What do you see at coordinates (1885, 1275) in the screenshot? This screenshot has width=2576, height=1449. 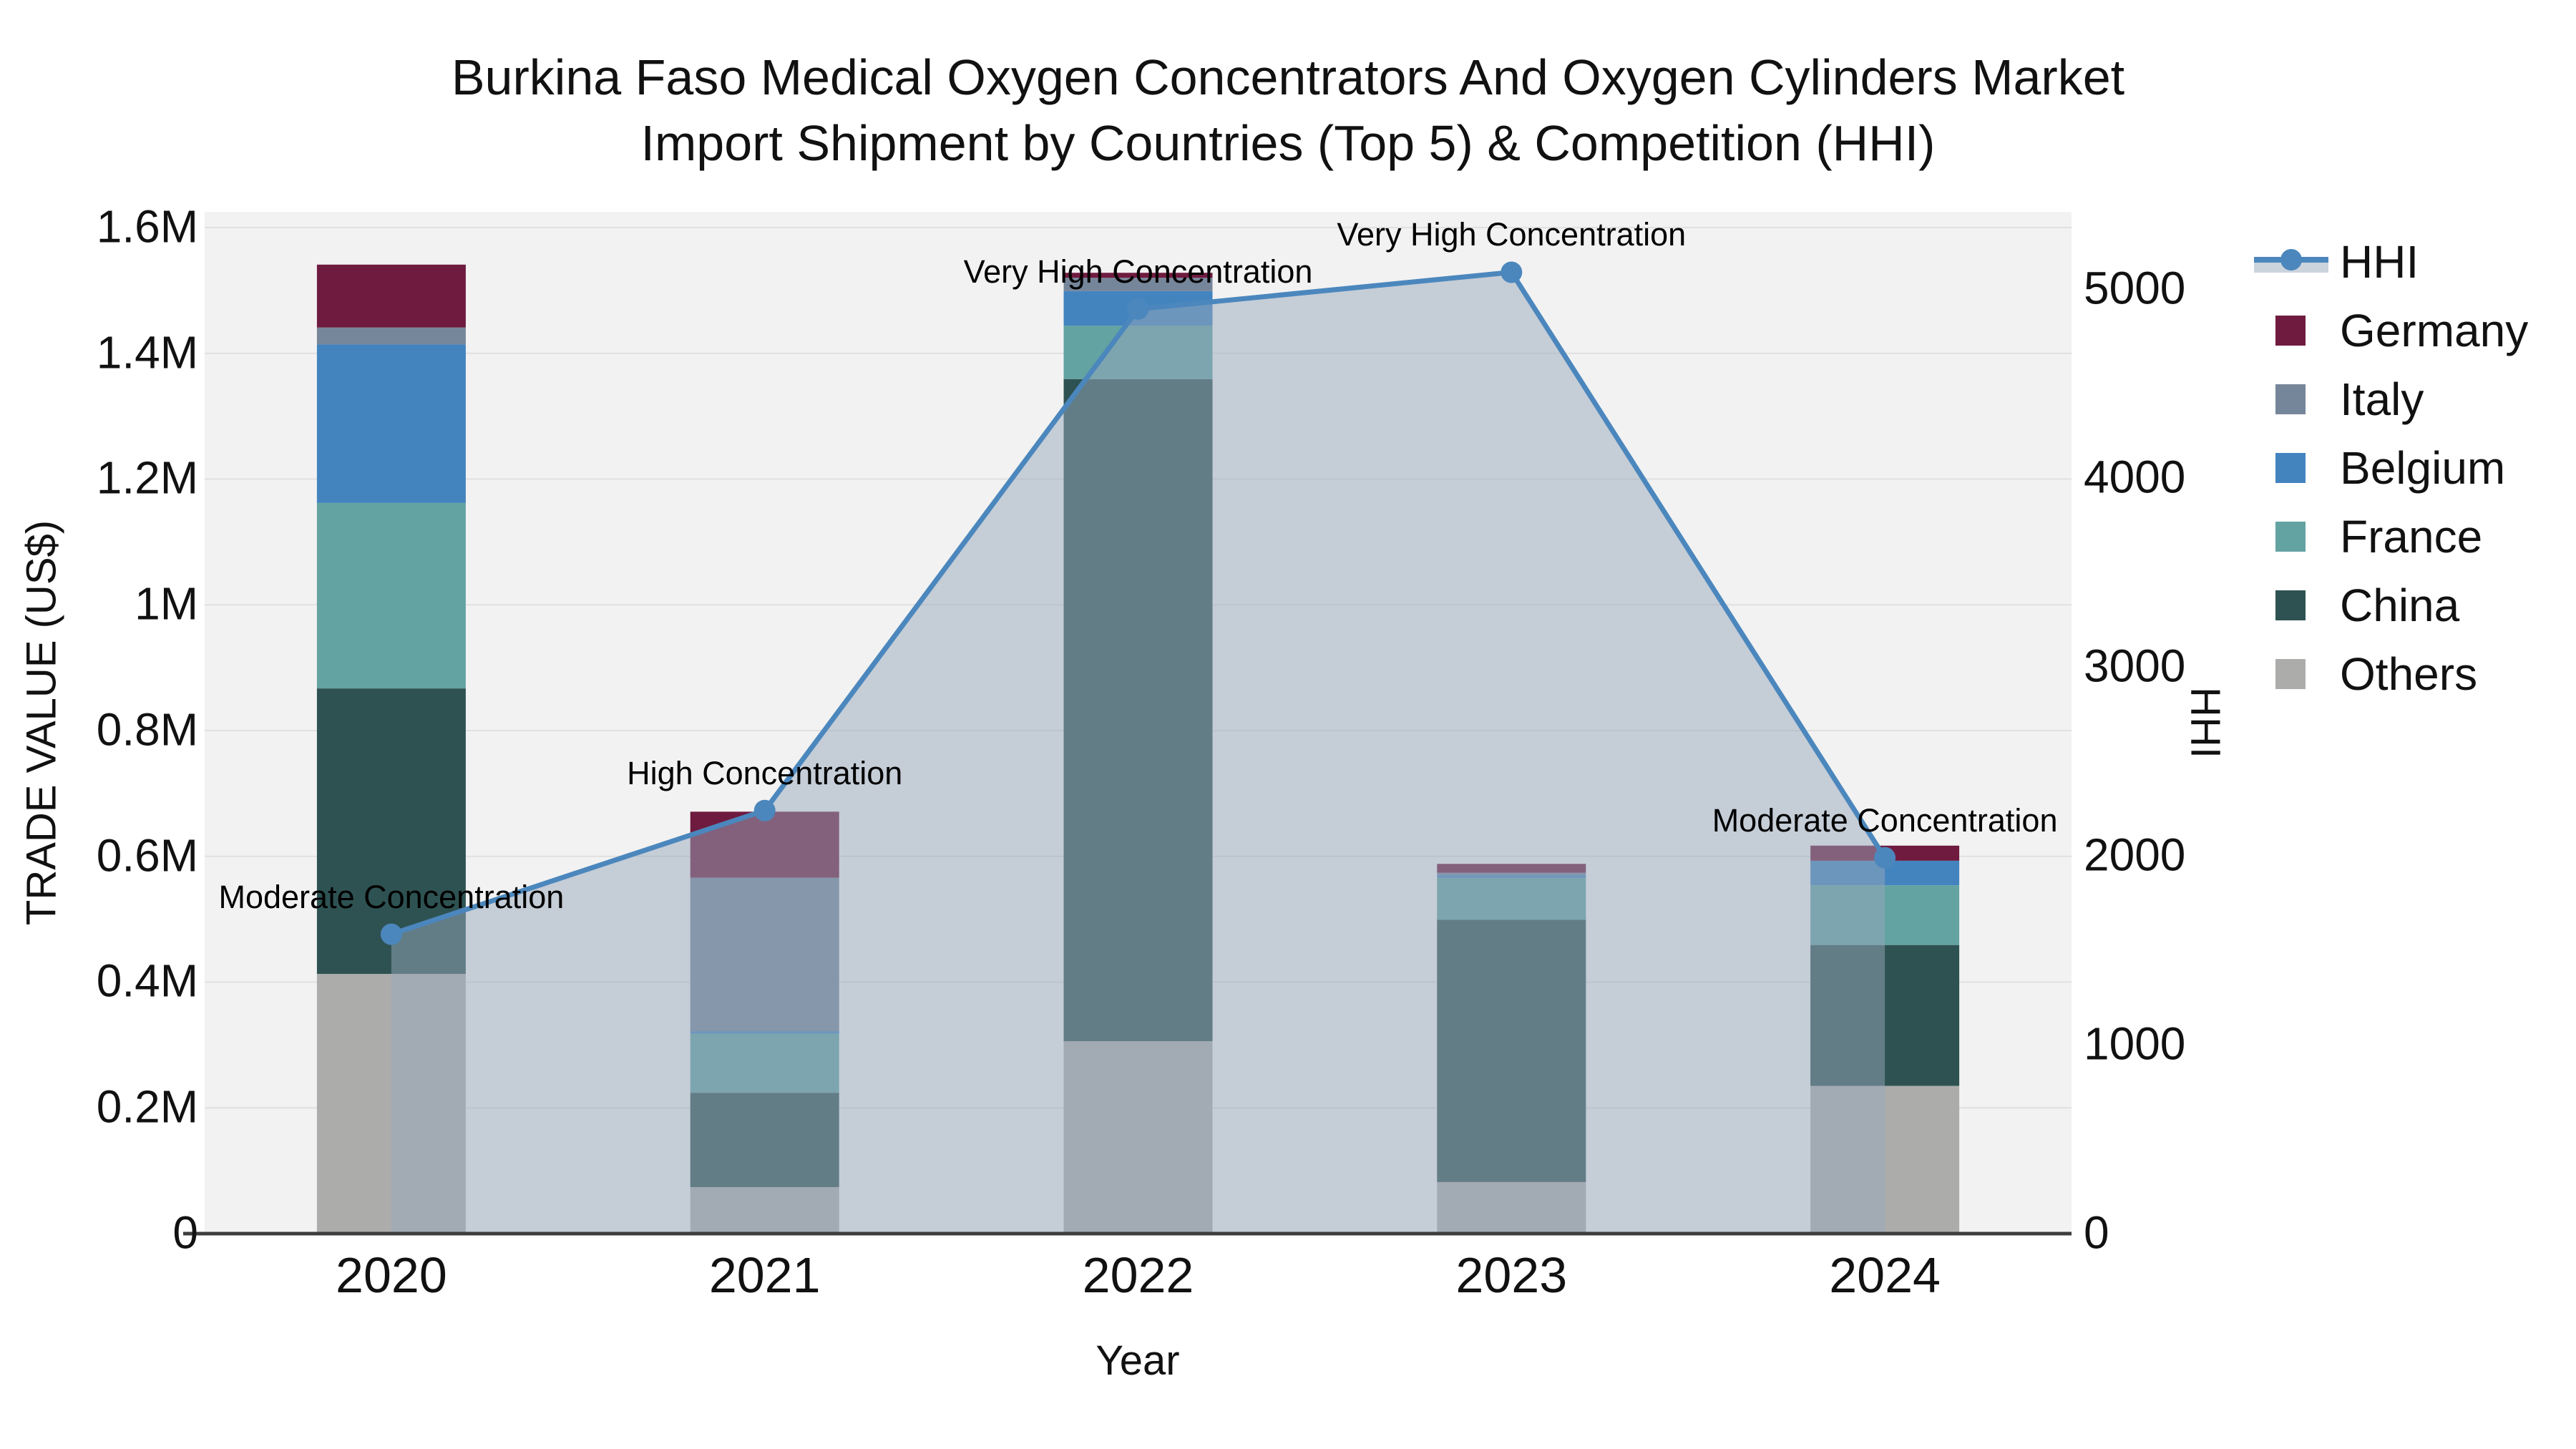 I see `x-tick-2024: 2024` at bounding box center [1885, 1275].